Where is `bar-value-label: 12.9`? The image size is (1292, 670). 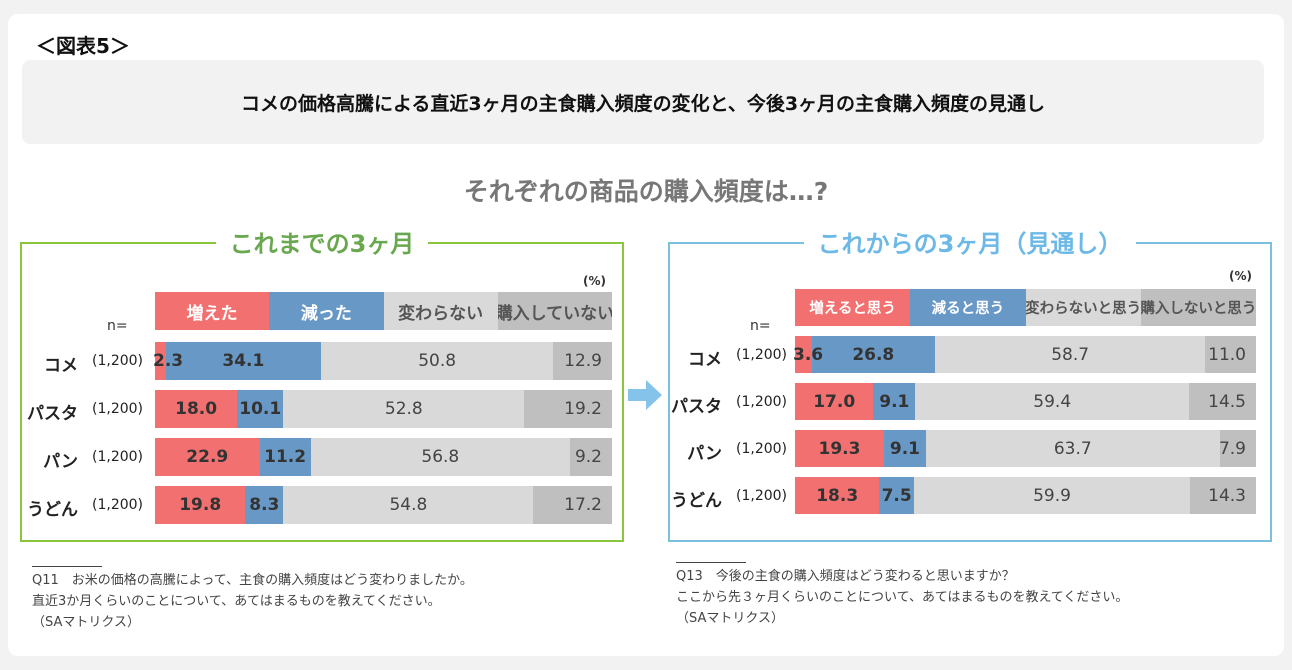 bar-value-label: 12.9 is located at coordinates (583, 361).